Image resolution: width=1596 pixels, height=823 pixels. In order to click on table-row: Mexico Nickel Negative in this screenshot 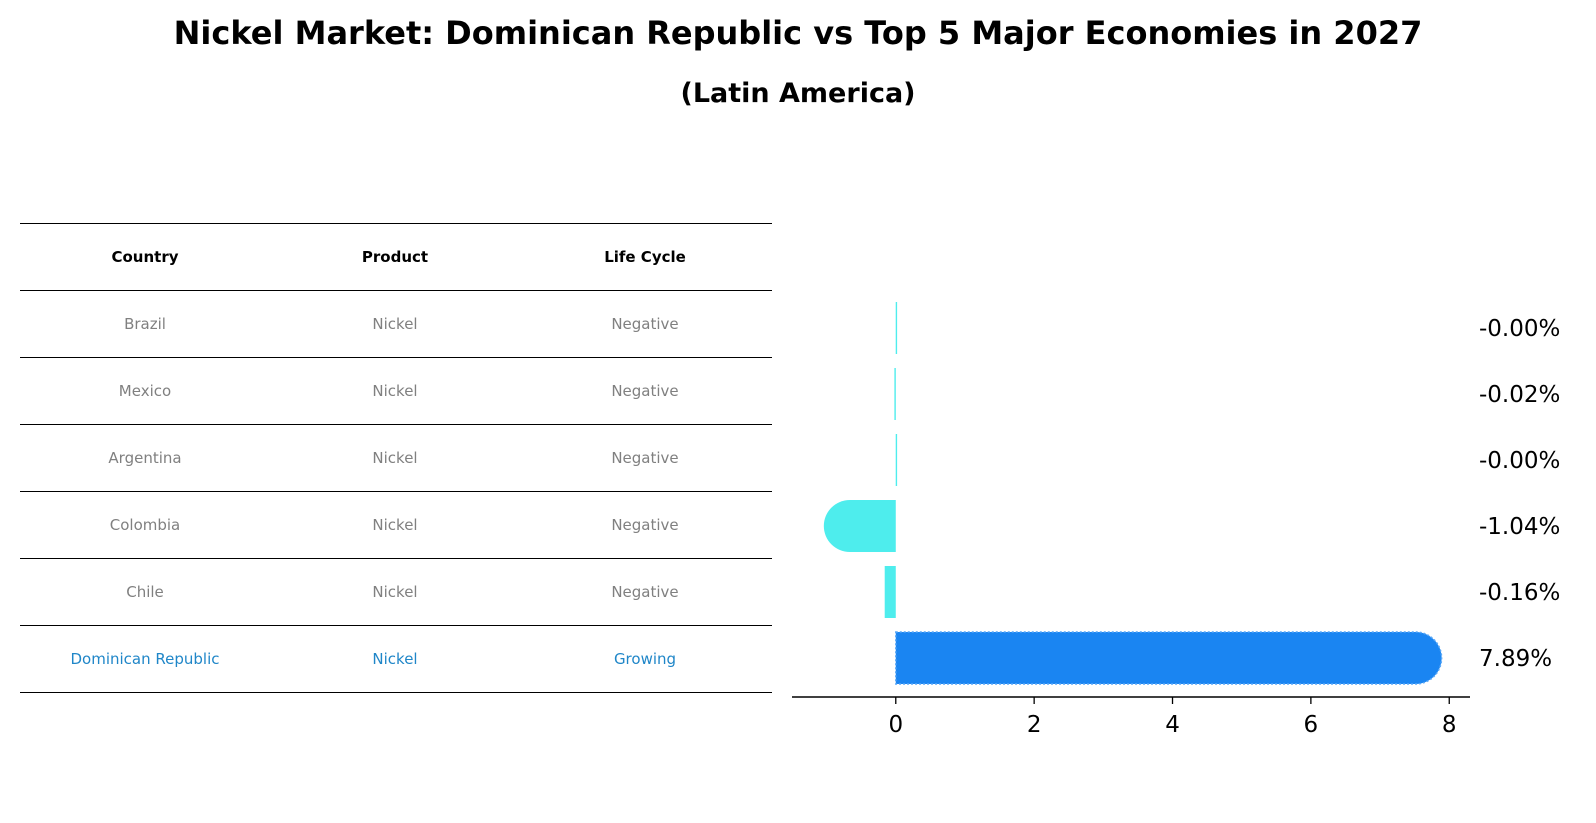, I will do `click(396, 390)`.